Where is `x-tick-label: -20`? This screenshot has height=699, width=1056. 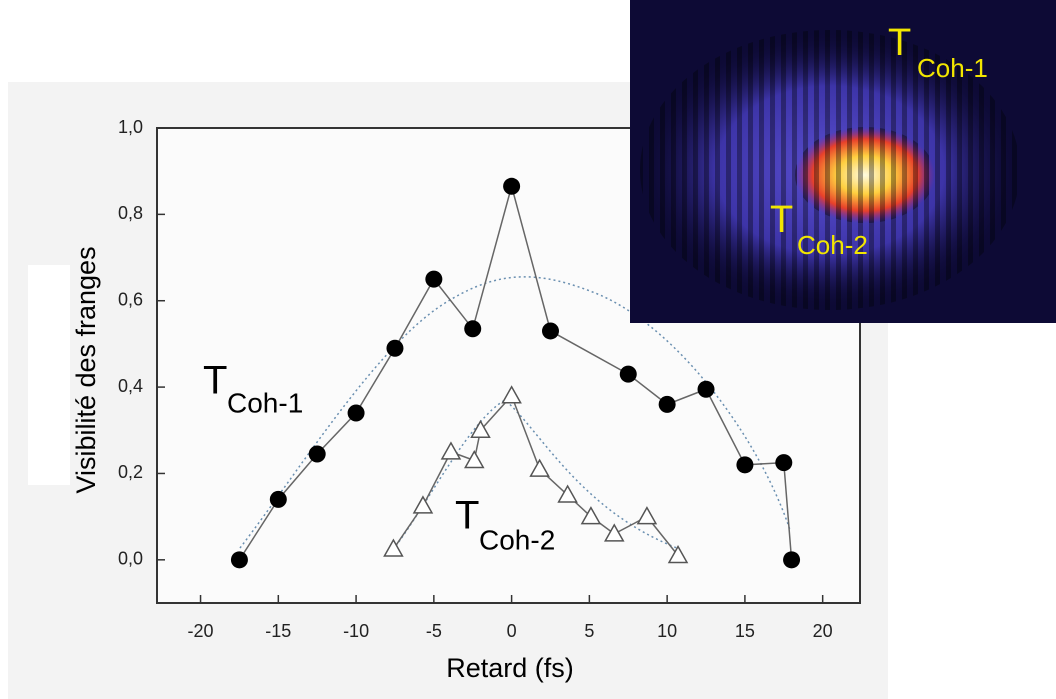
x-tick-label: -20 is located at coordinates (201, 631).